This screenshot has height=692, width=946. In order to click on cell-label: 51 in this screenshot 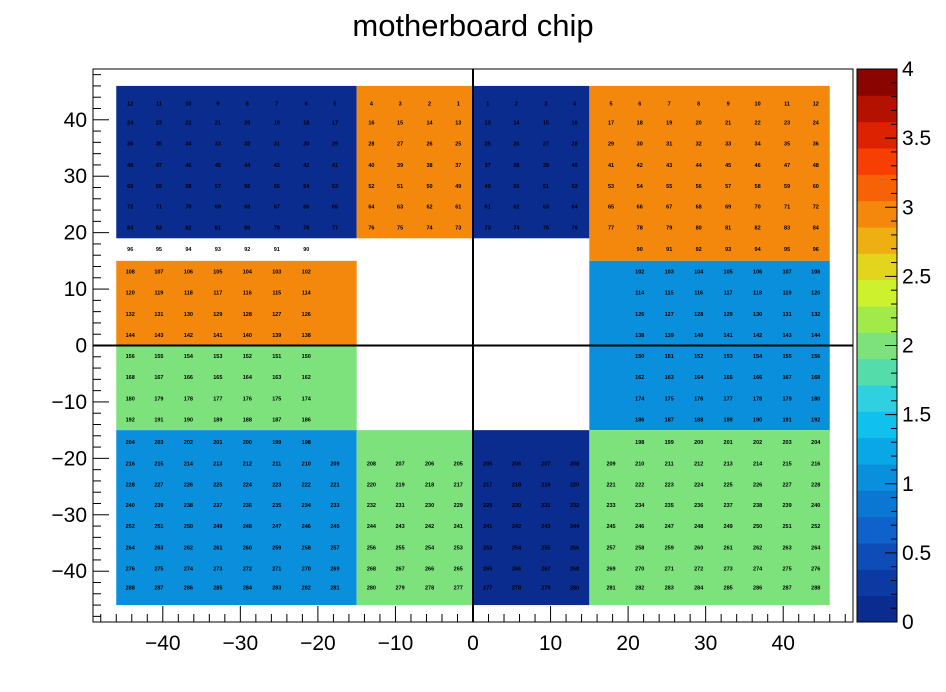, I will do `click(400, 187)`.